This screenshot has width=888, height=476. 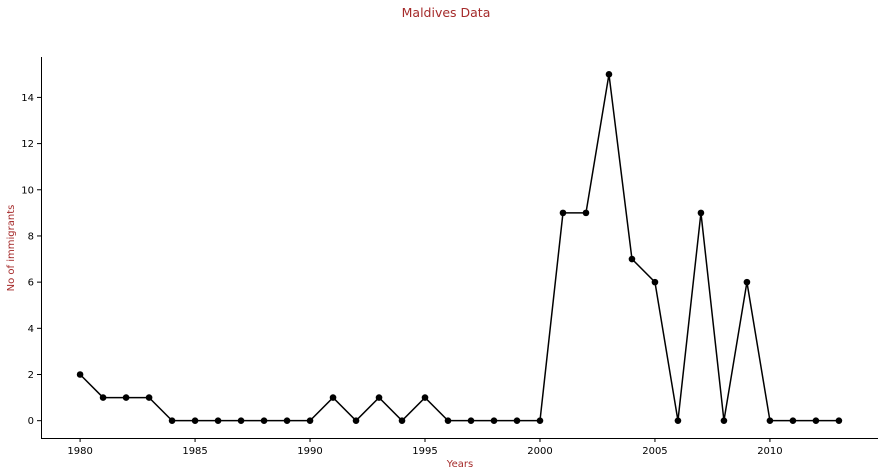 I want to click on y-tick-label: 0, so click(x=31, y=421).